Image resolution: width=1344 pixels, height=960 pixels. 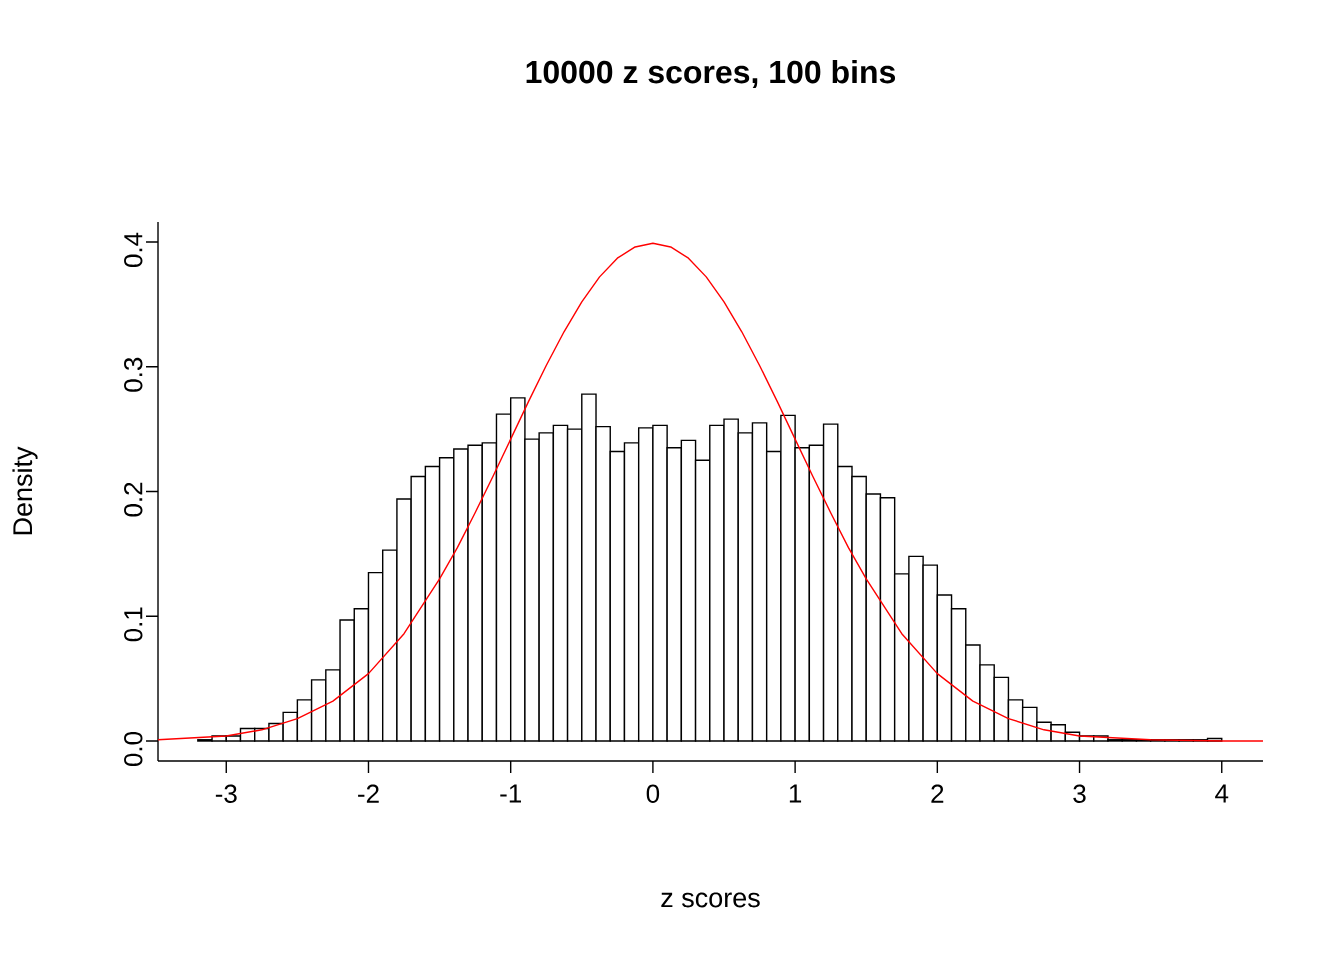 What do you see at coordinates (133, 249) in the screenshot?
I see `y-tick-label: 0.4` at bounding box center [133, 249].